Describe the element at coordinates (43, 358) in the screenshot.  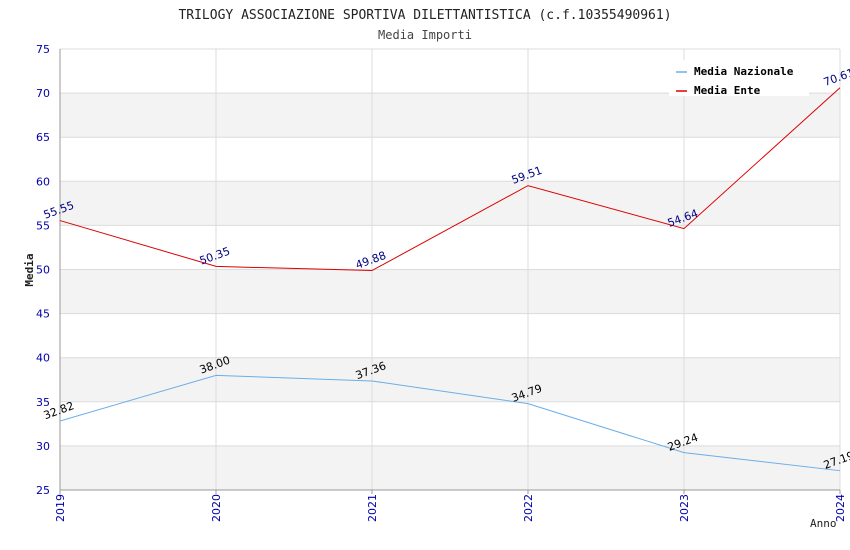
I see `y-tick-label: 40` at that location.